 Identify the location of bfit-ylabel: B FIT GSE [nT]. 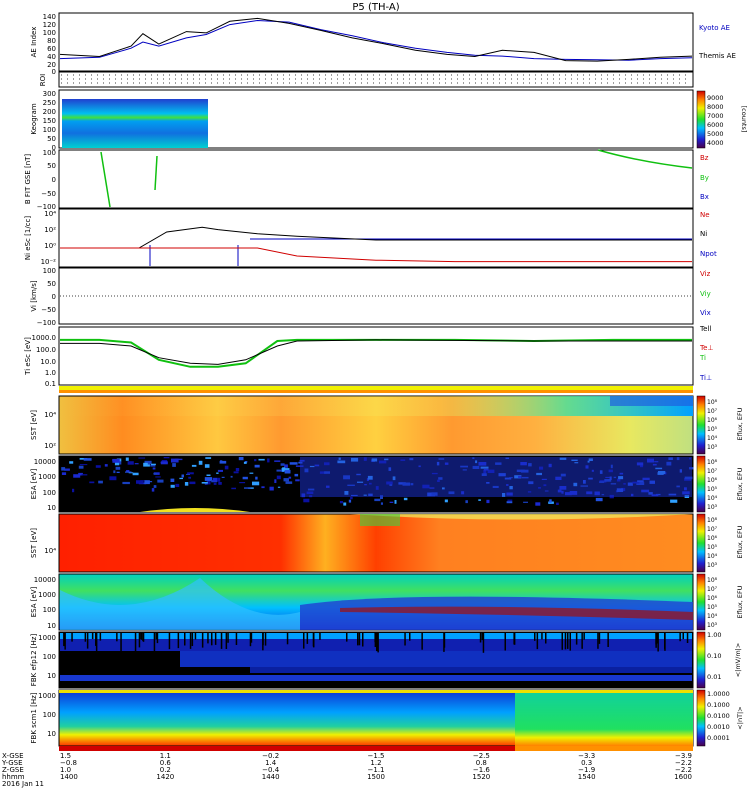
(28, 179).